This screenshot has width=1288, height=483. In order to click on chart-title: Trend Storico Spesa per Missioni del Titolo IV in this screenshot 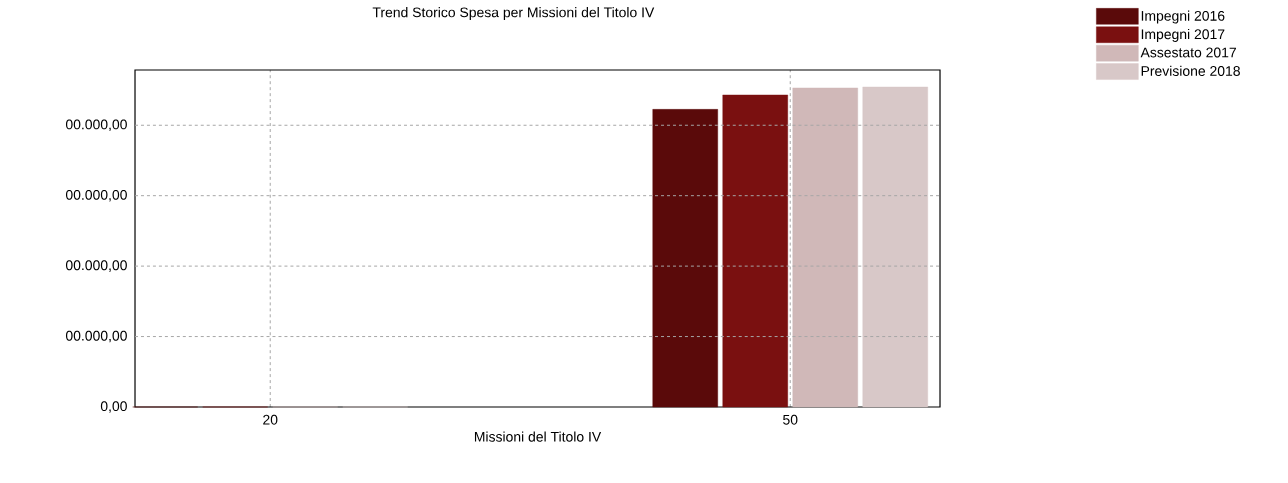, I will do `click(513, 14)`.